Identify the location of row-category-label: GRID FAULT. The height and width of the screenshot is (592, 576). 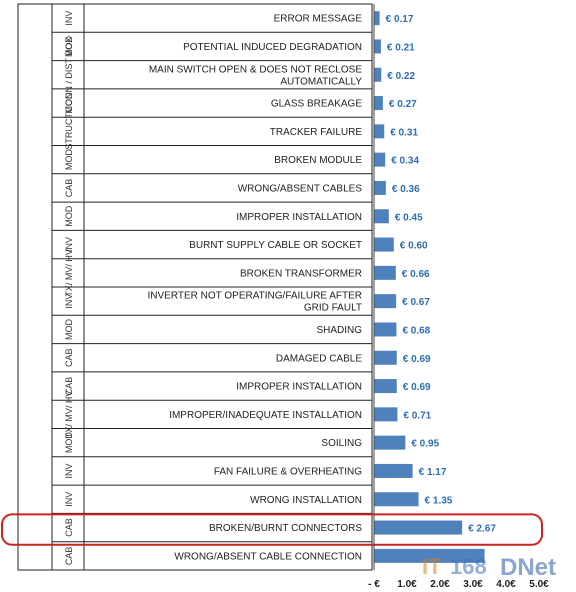
(333, 308).